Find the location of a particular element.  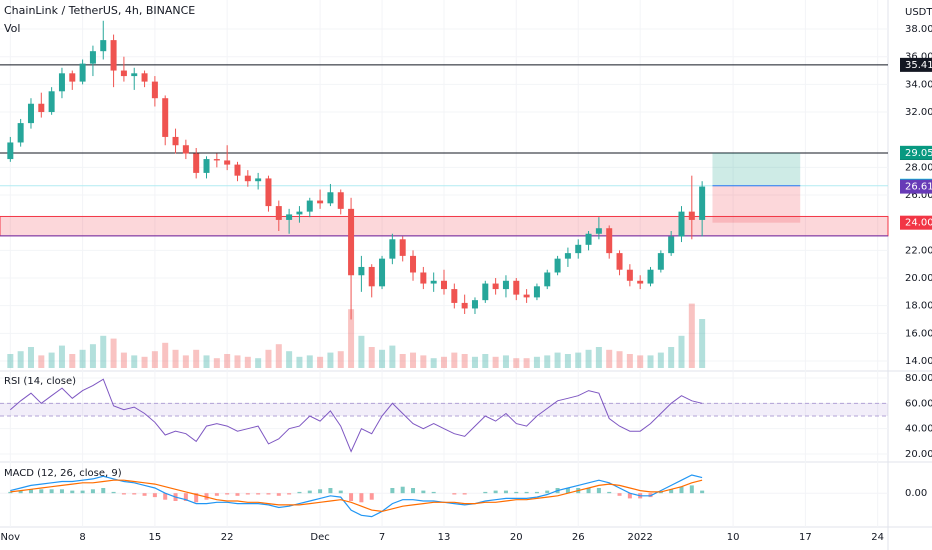

x-tick-label: Dec is located at coordinates (319, 537).